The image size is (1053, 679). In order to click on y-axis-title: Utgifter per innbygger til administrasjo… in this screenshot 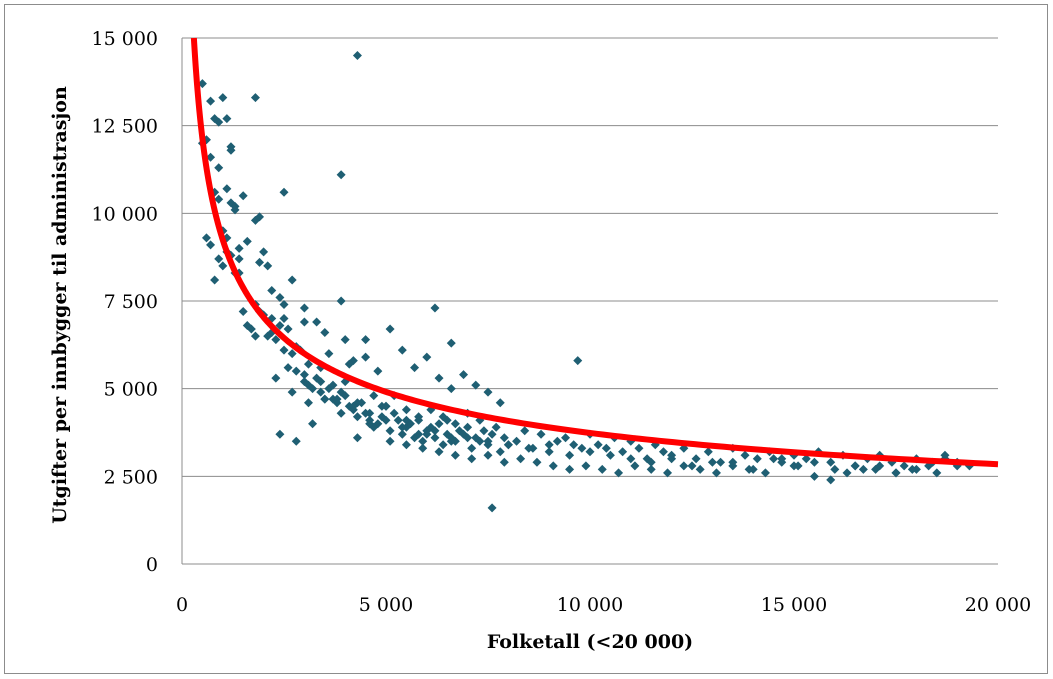, I will do `click(60, 305)`.